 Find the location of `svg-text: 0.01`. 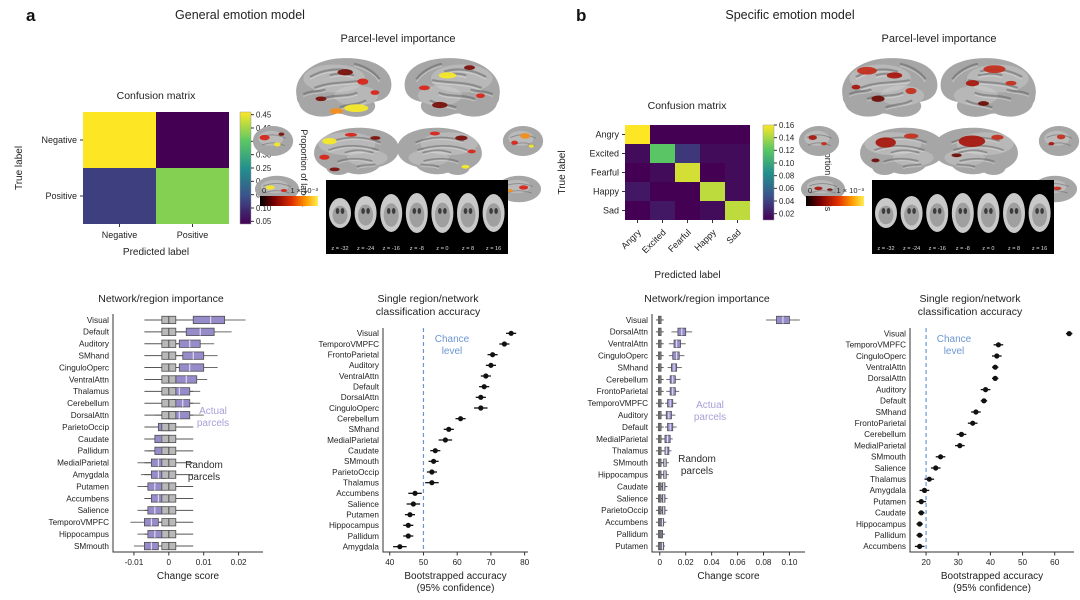

svg-text: 0.01 is located at coordinates (204, 562).